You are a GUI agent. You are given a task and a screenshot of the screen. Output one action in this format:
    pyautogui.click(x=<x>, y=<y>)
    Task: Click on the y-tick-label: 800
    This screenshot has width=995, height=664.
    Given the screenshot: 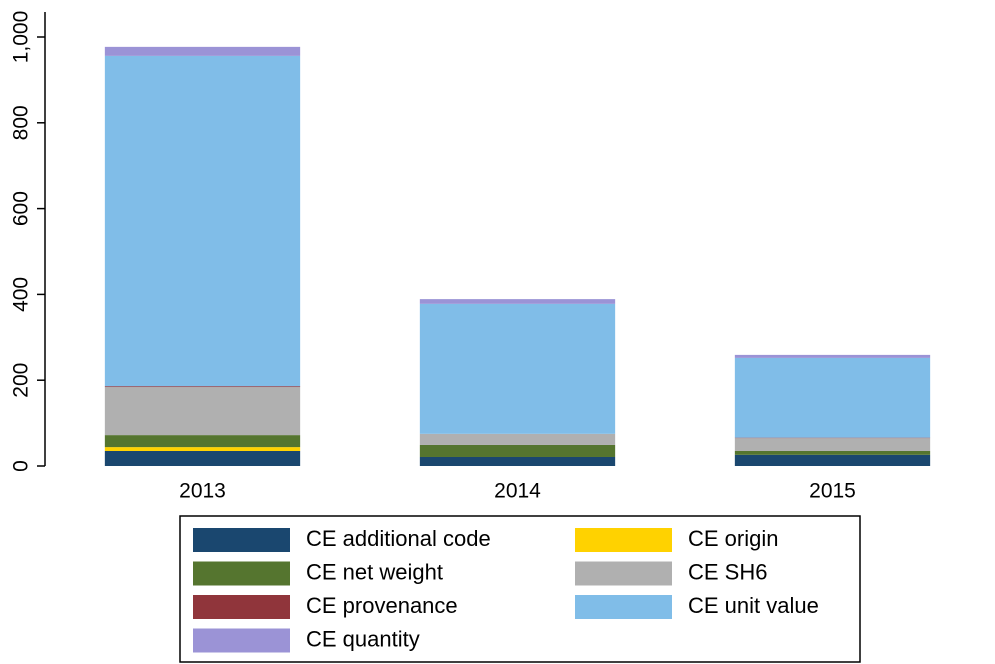 What is the action you would take?
    pyautogui.click(x=21, y=122)
    